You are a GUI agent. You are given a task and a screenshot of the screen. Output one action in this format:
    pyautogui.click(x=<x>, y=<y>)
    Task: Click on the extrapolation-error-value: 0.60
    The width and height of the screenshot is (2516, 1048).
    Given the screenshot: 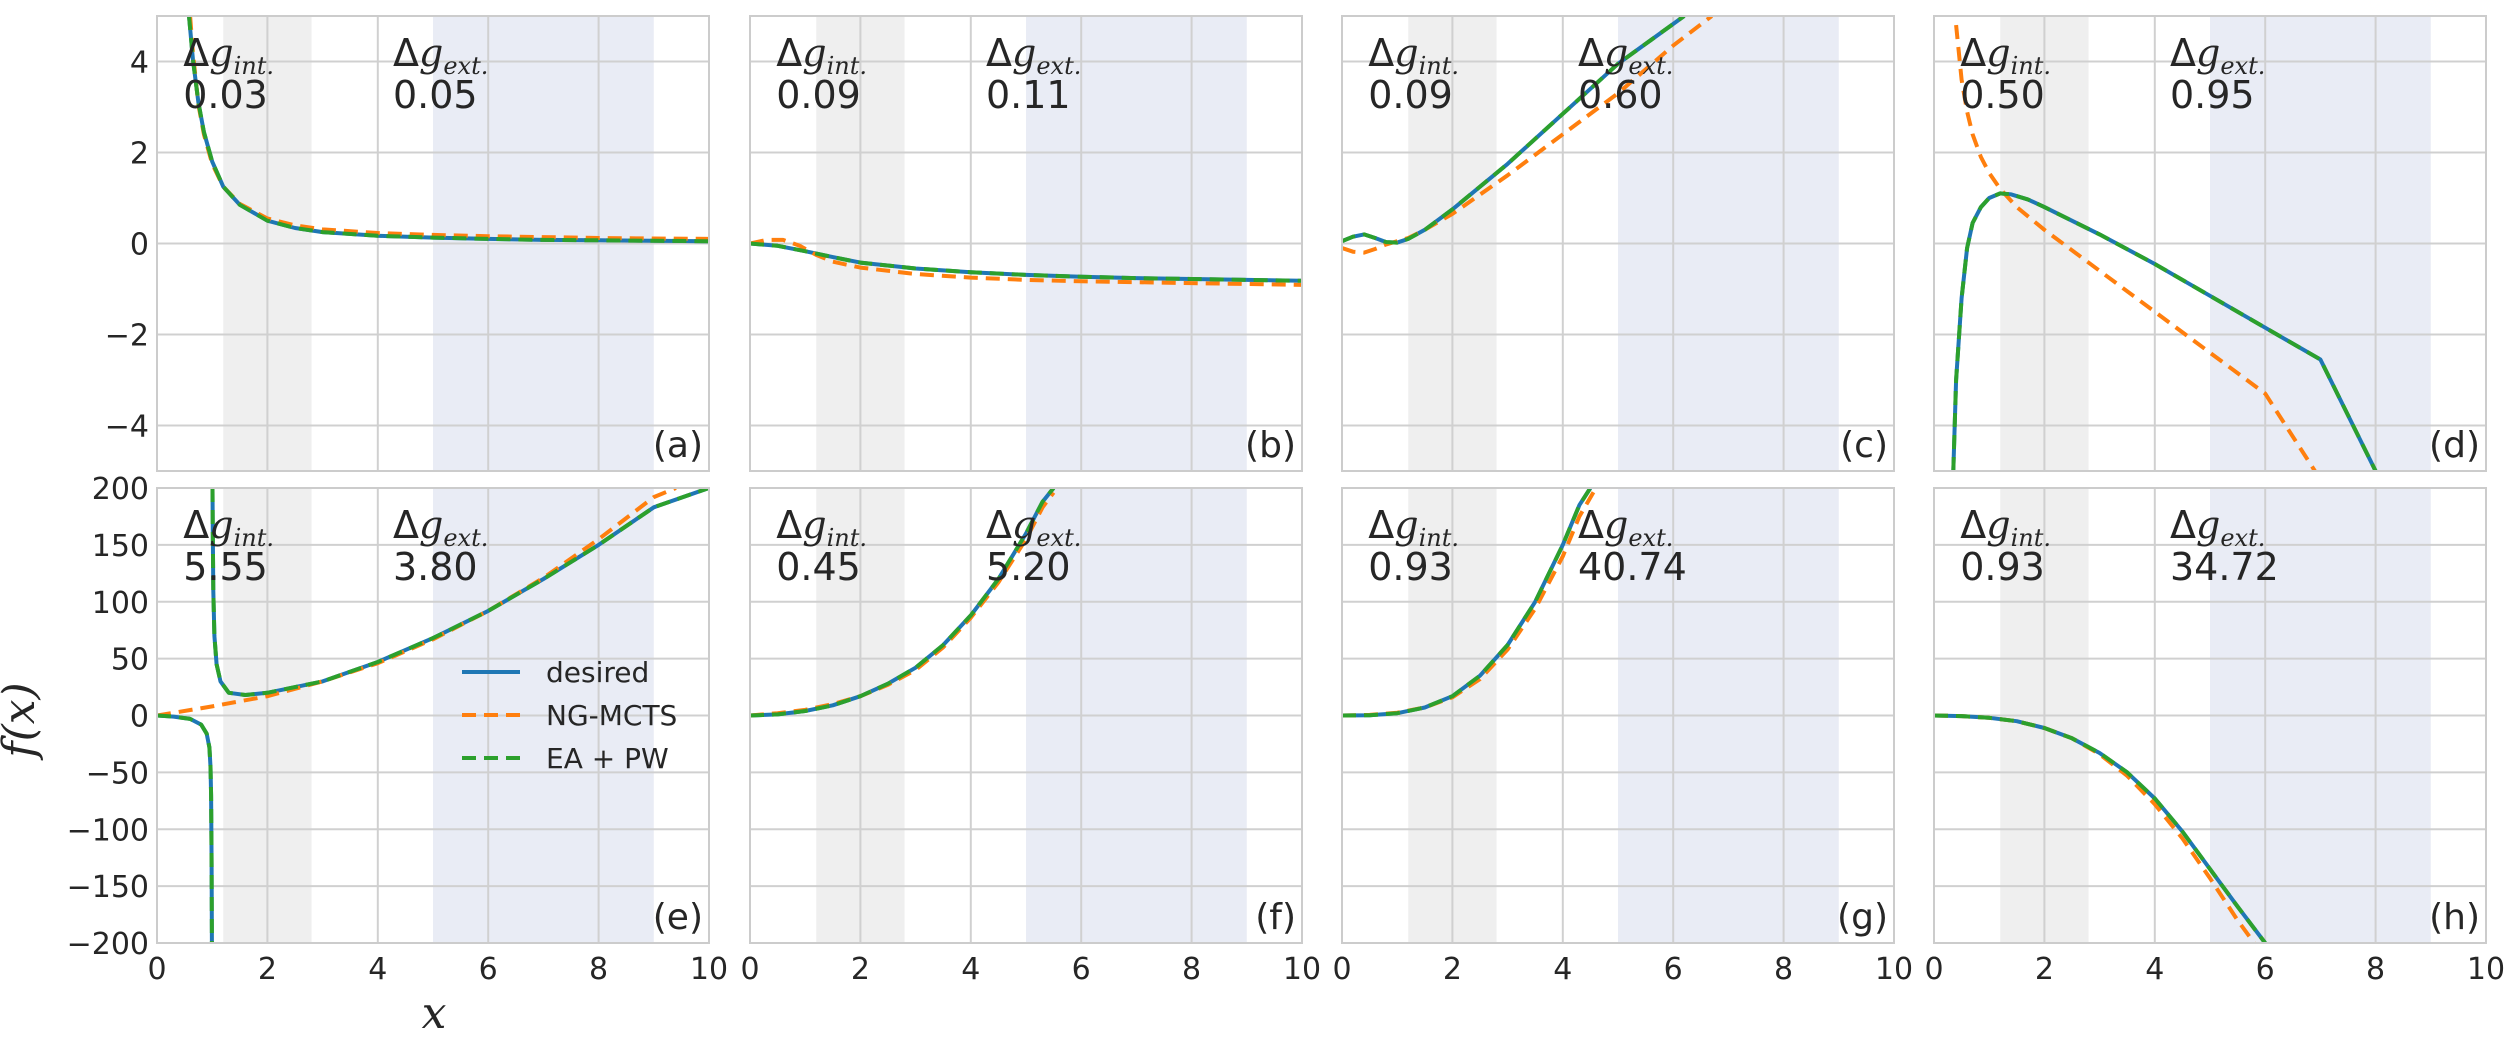 What is the action you would take?
    pyautogui.click(x=1620, y=95)
    